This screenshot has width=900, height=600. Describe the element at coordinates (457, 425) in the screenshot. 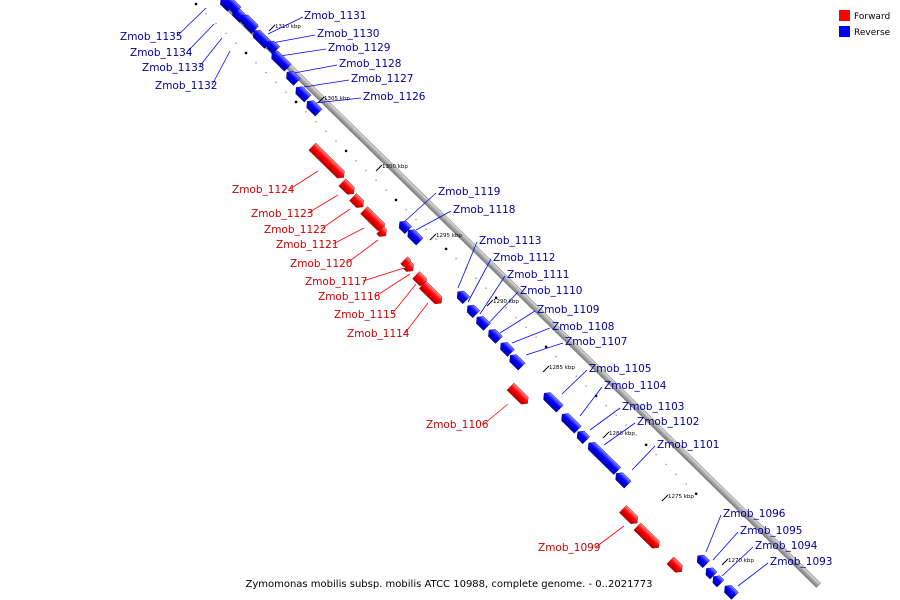

I see `gene-label: Zmob_1106` at that location.